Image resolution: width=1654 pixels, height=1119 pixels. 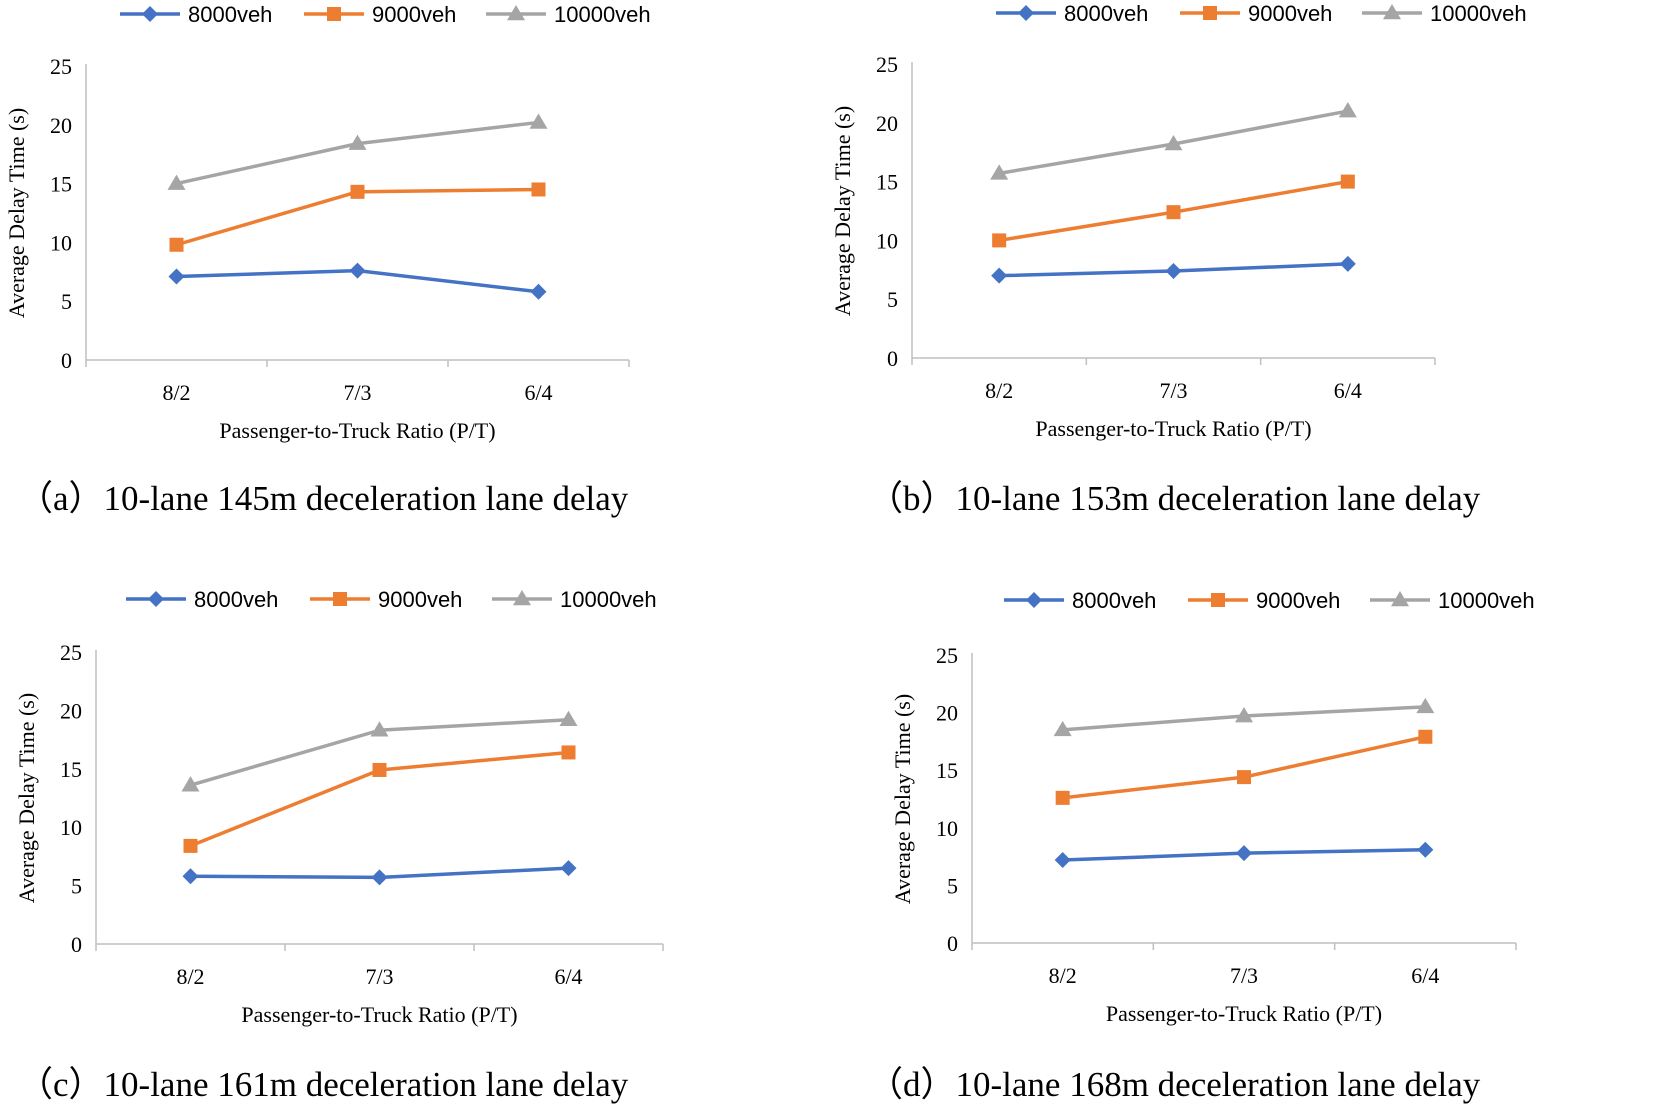 I want to click on figure-caption: （d）10-lane 168m deceleration lane delay, so click(x=1174, y=1084).